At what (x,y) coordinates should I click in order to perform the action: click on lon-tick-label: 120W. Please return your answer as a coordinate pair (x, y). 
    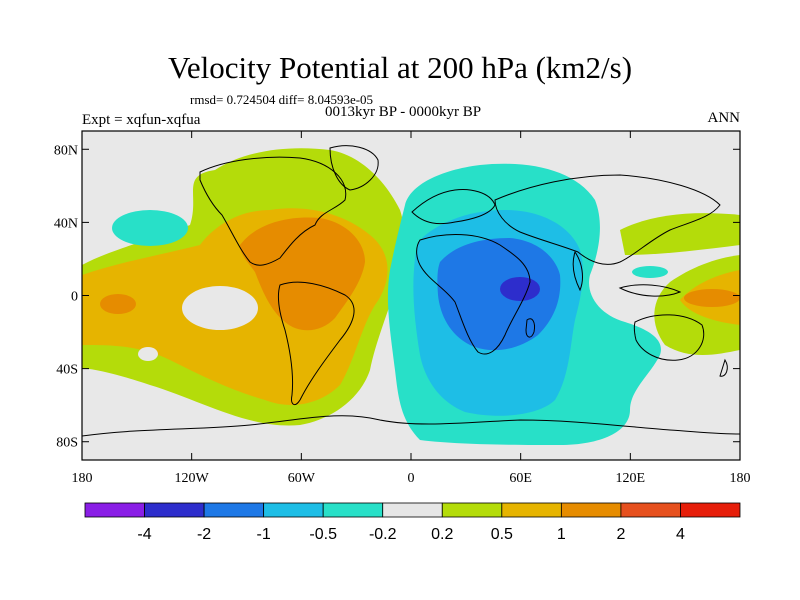
    Looking at the image, I should click on (192, 478).